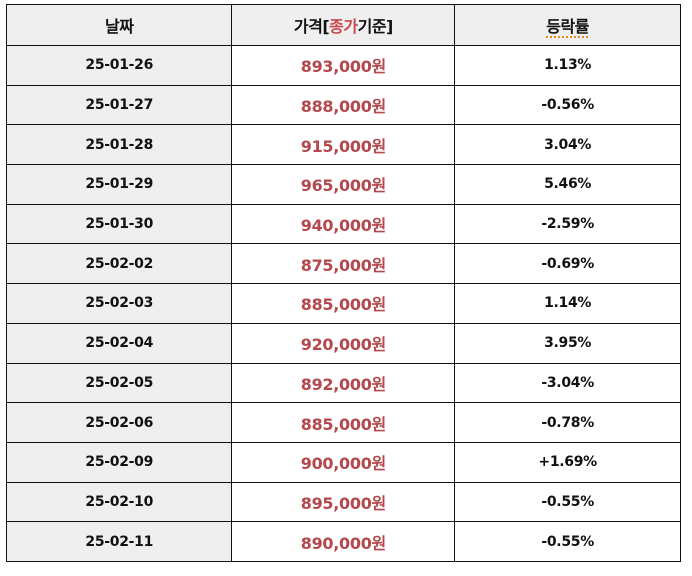 The width and height of the screenshot is (692, 576). Describe the element at coordinates (119, 343) in the screenshot. I see `date-cell: 25-02-04` at that location.